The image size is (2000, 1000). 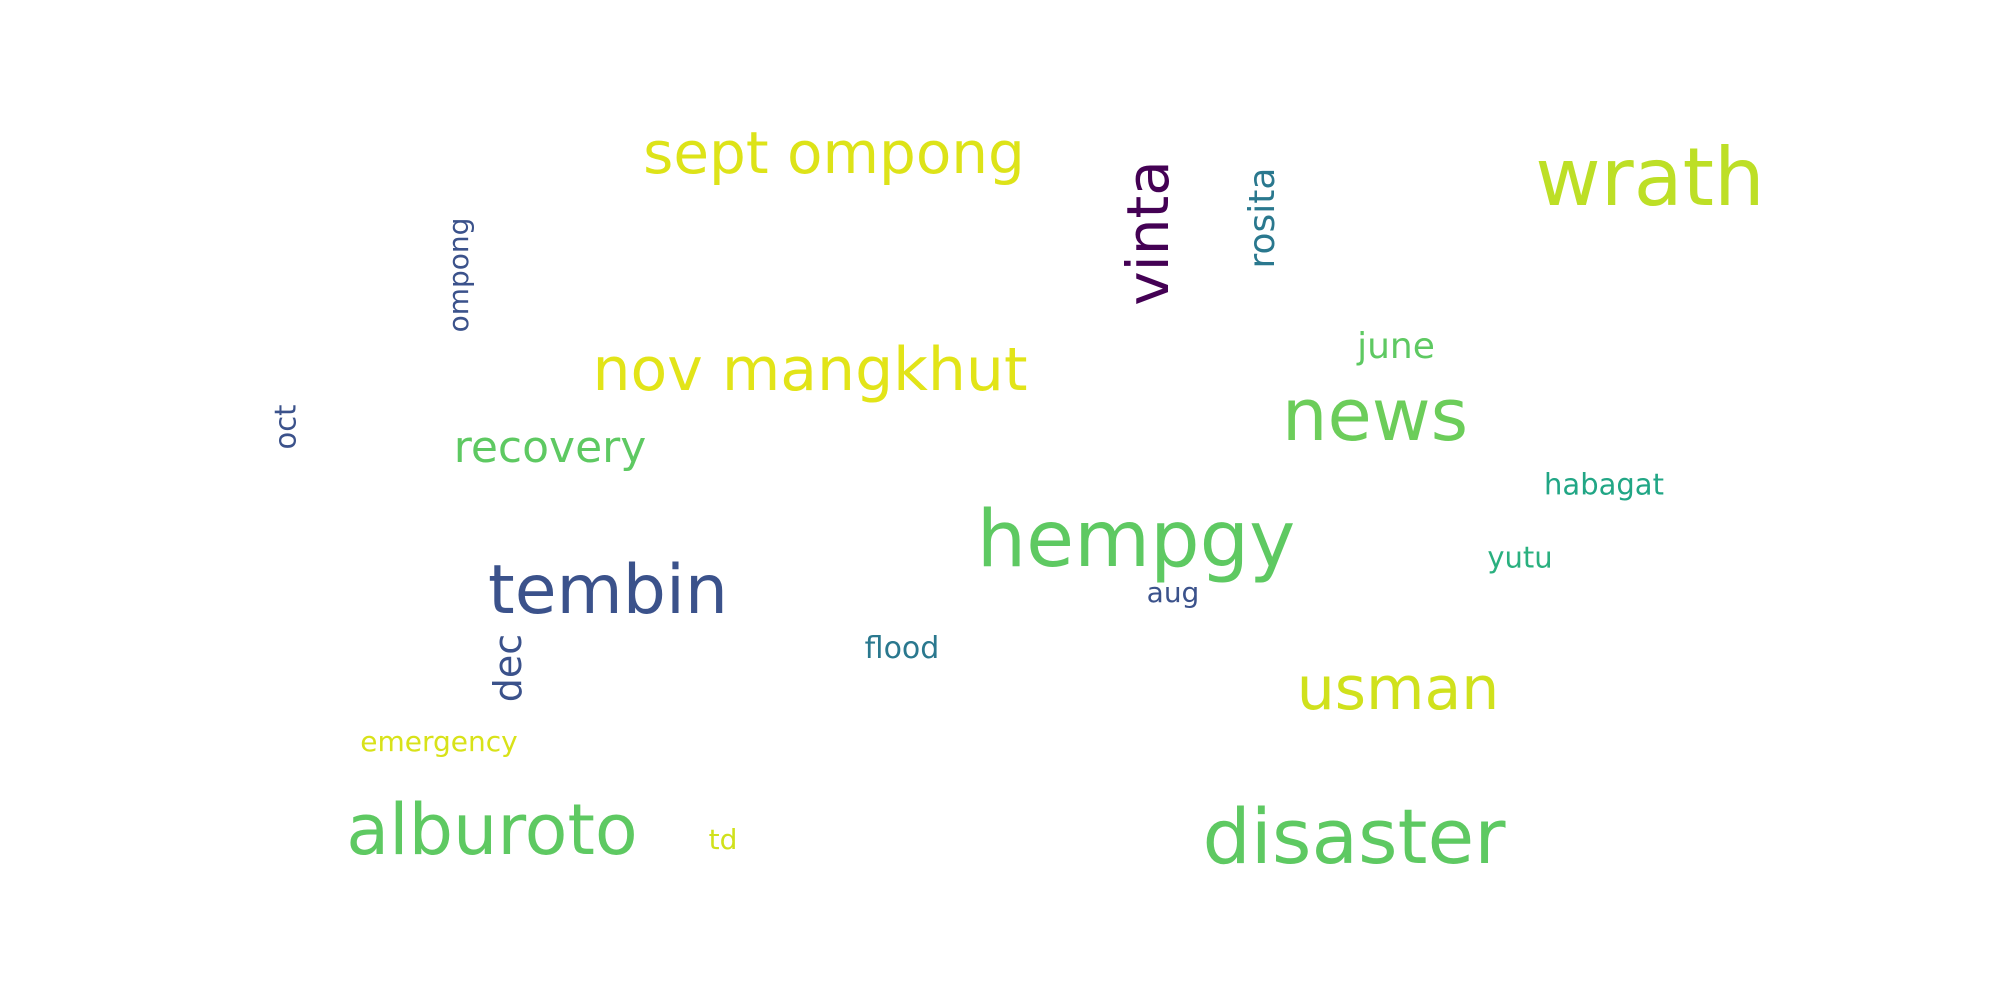 I want to click on word-emergency: emergency, so click(x=439, y=741).